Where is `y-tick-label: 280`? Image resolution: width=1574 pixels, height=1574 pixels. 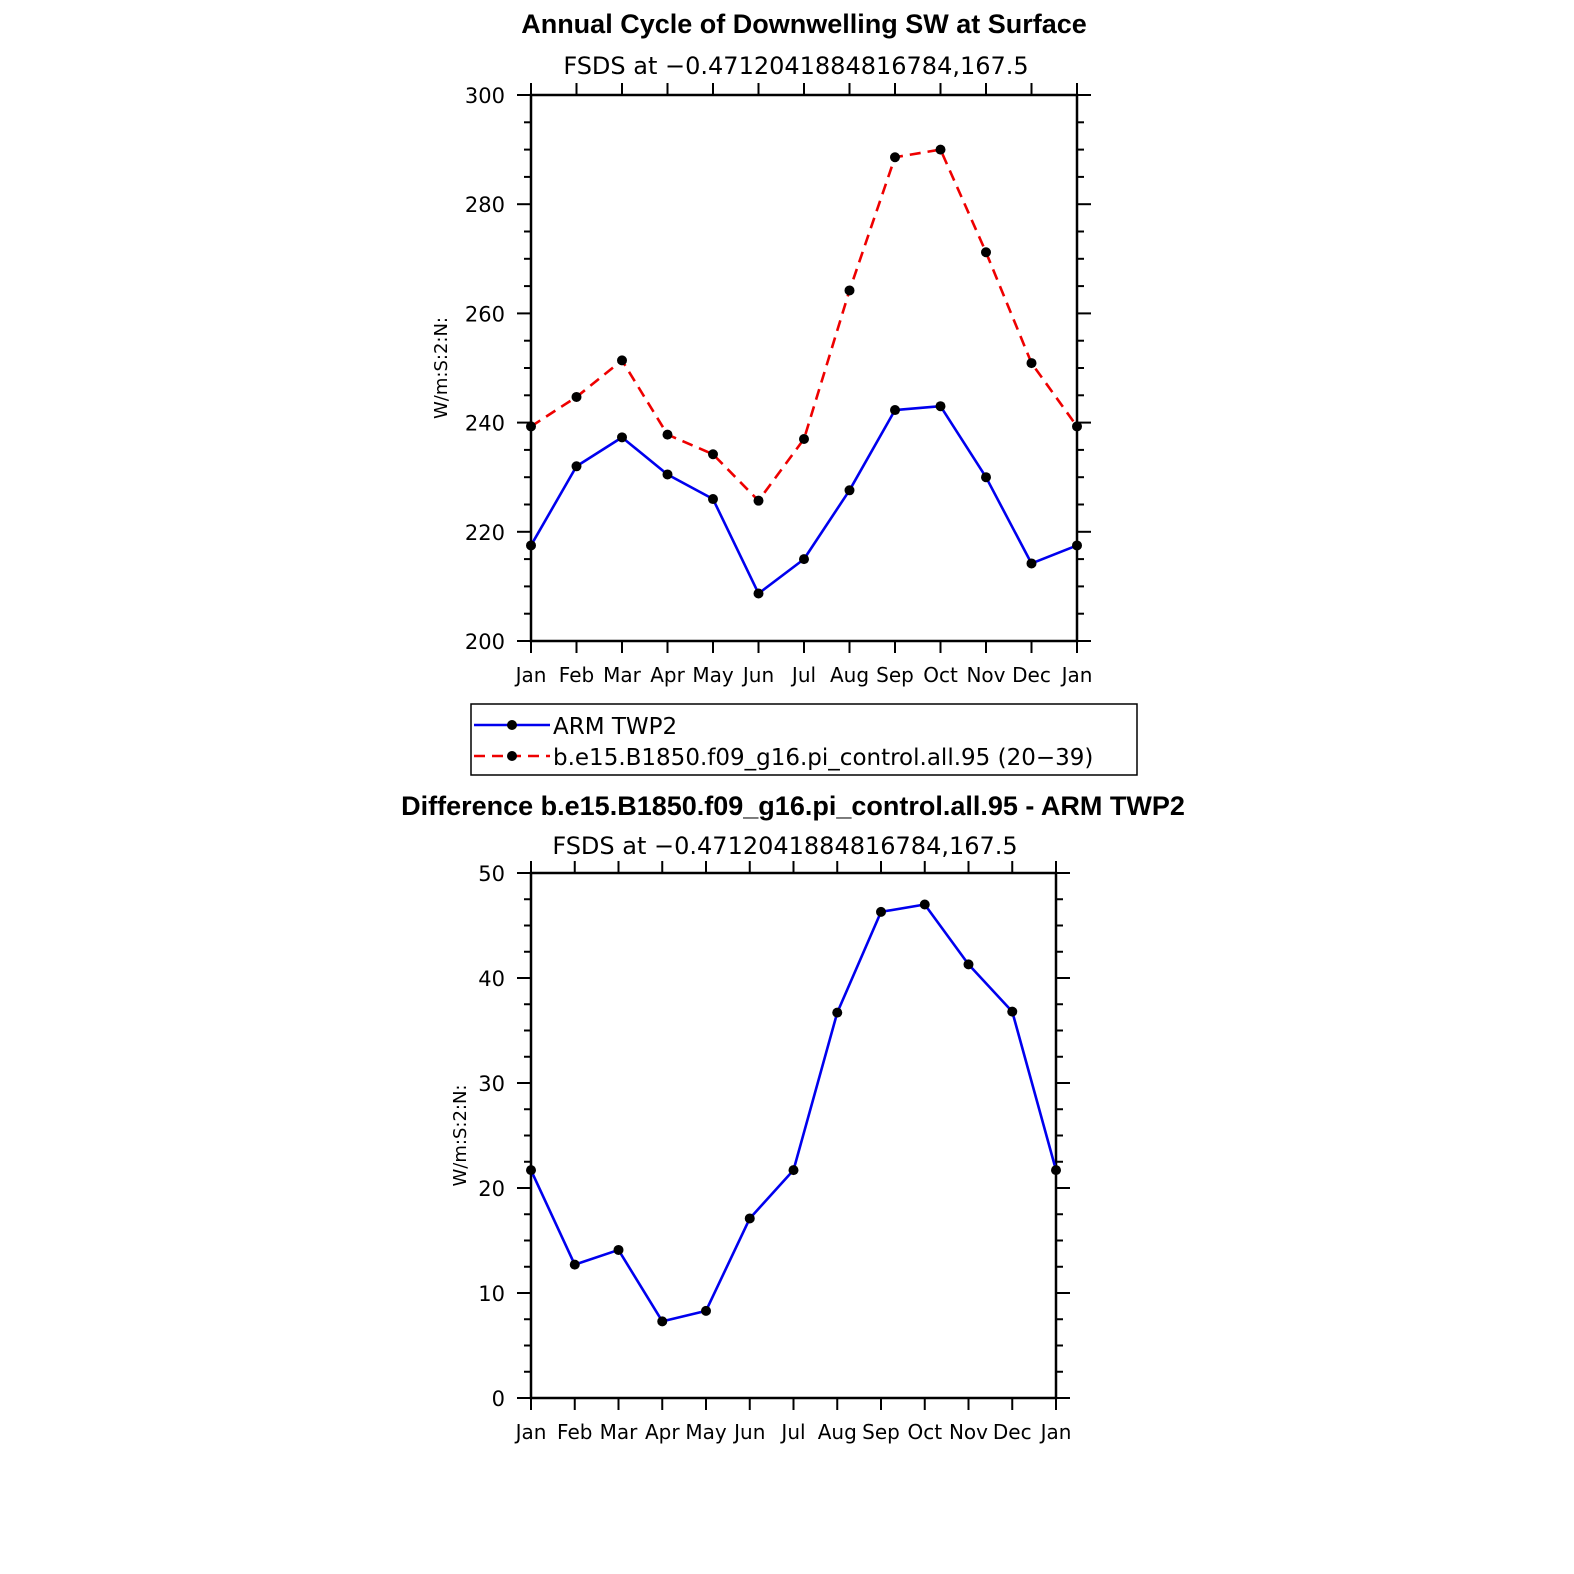 y-tick-label: 280 is located at coordinates (485, 205).